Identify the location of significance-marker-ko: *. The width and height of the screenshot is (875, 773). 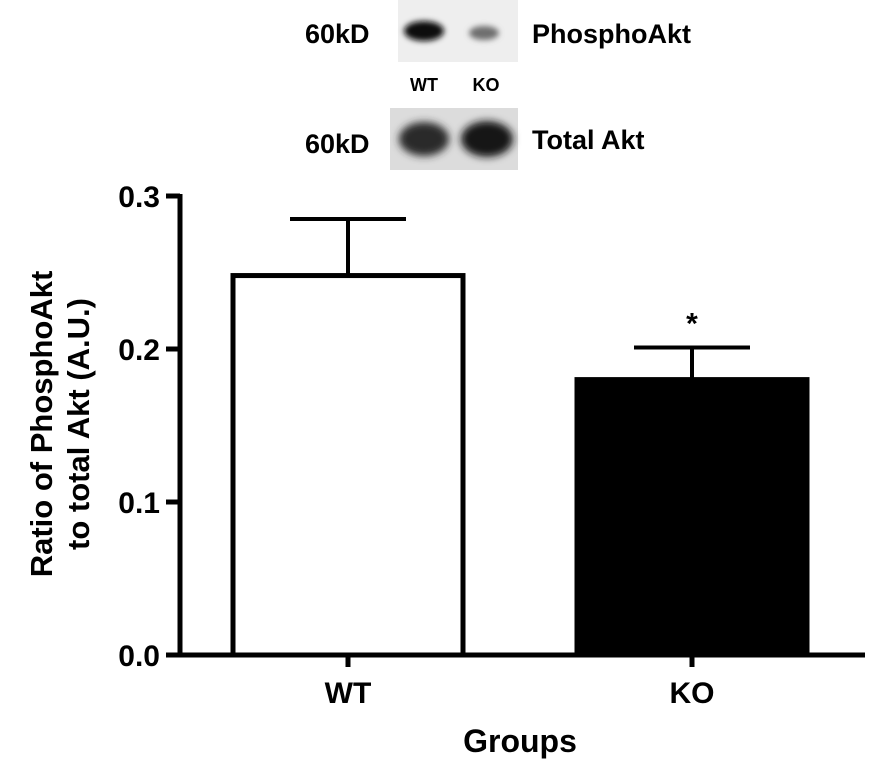
(692, 323).